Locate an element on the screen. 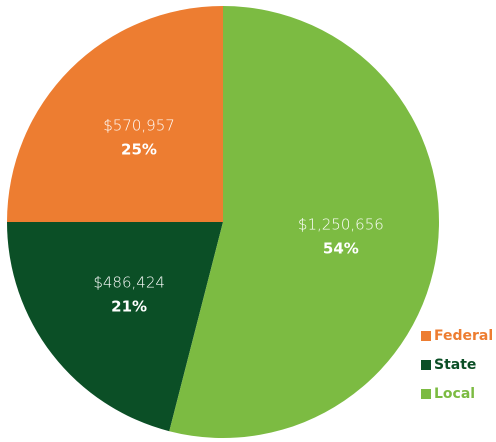  slice-percent: 21% is located at coordinates (129, 306).